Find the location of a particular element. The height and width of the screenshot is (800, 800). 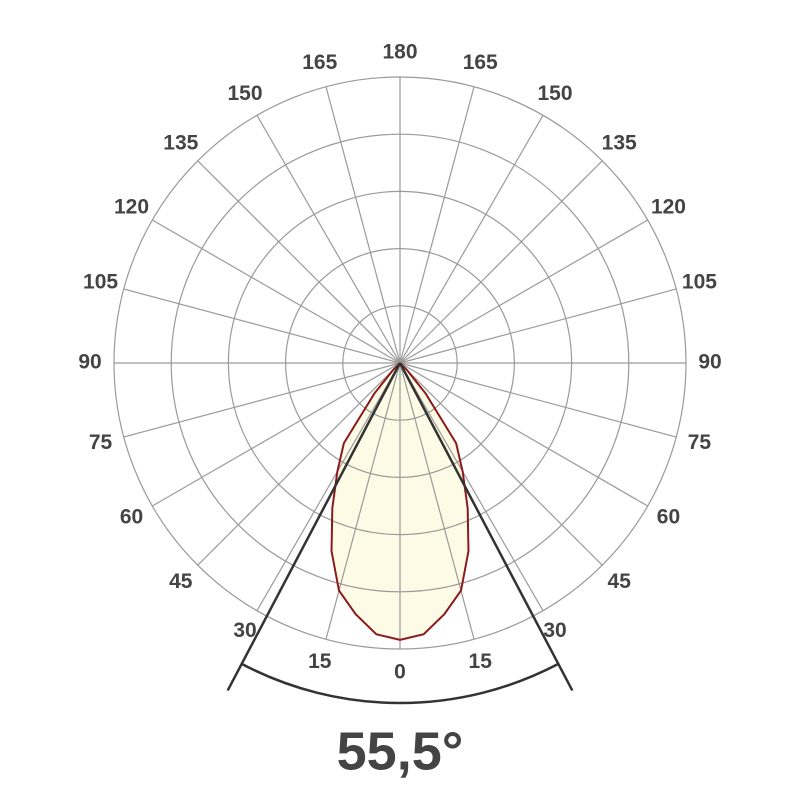

beam-angle-label: 55,5° is located at coordinates (400, 751).